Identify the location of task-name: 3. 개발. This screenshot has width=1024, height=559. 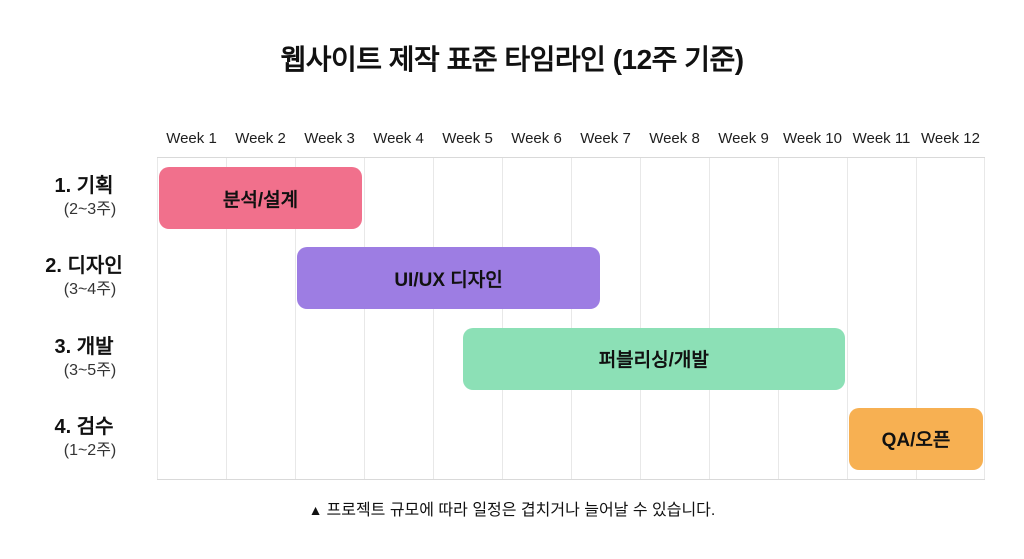
(84, 346).